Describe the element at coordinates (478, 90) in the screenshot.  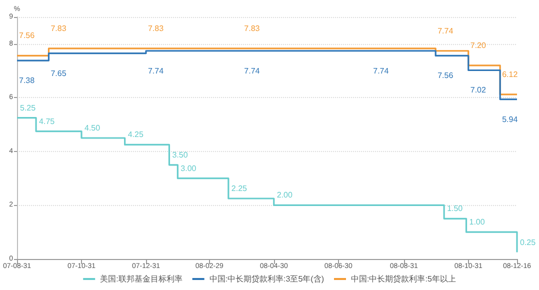
I see `data-label: 7.02` at that location.